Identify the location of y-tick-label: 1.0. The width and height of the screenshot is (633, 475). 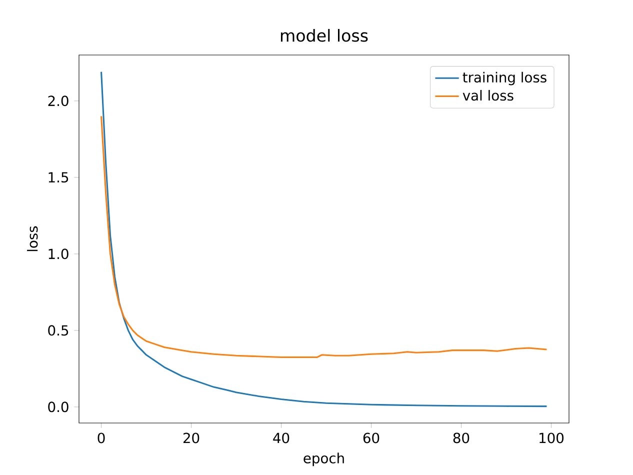
(58, 254).